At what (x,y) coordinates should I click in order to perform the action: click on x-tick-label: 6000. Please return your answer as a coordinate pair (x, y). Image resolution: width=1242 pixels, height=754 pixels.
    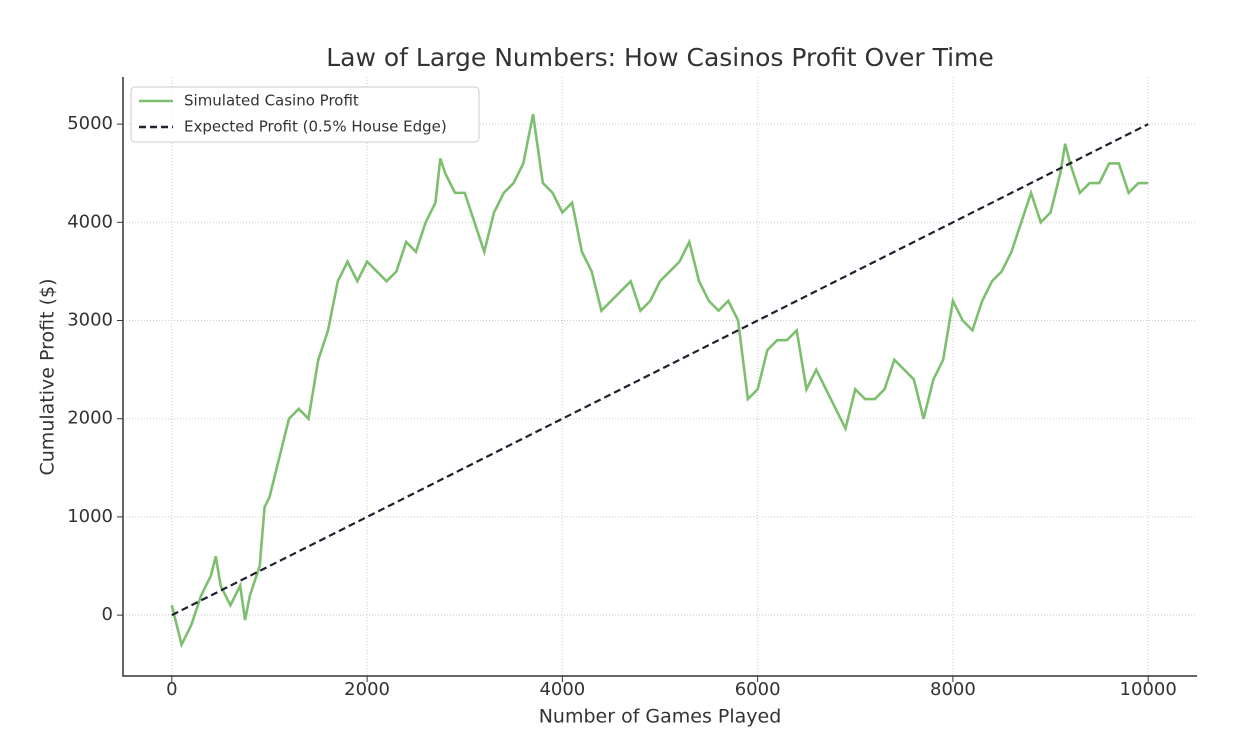
    Looking at the image, I should click on (758, 689).